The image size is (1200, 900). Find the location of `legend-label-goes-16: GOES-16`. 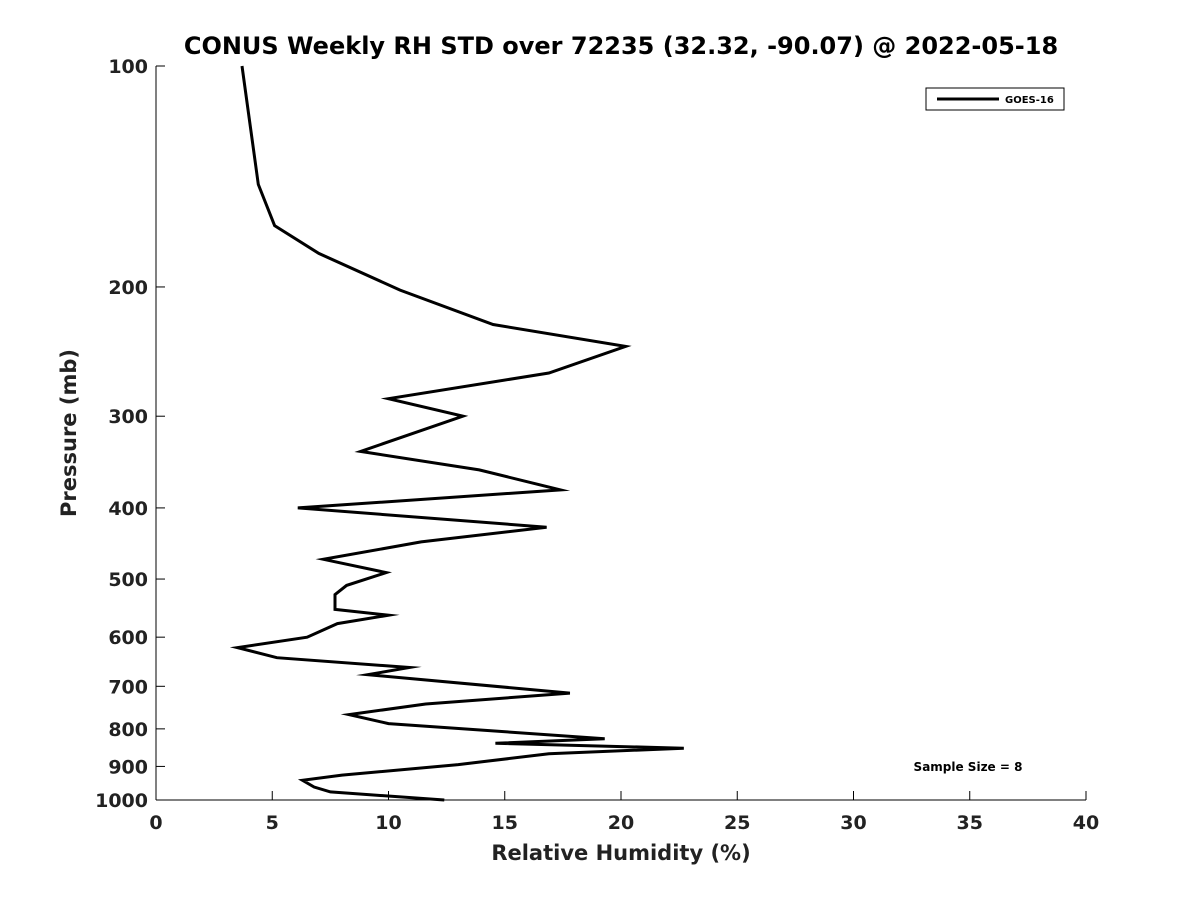

legend-label-goes-16: GOES-16 is located at coordinates (1029, 100).